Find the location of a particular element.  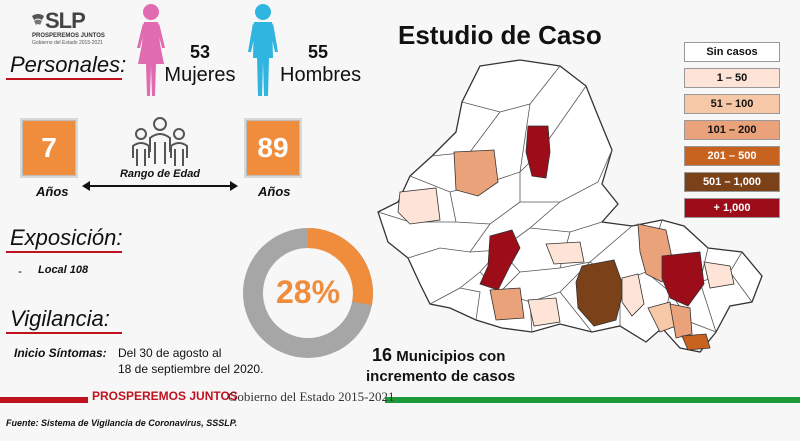

municipality-plus-1000-north is located at coordinates (538, 152).